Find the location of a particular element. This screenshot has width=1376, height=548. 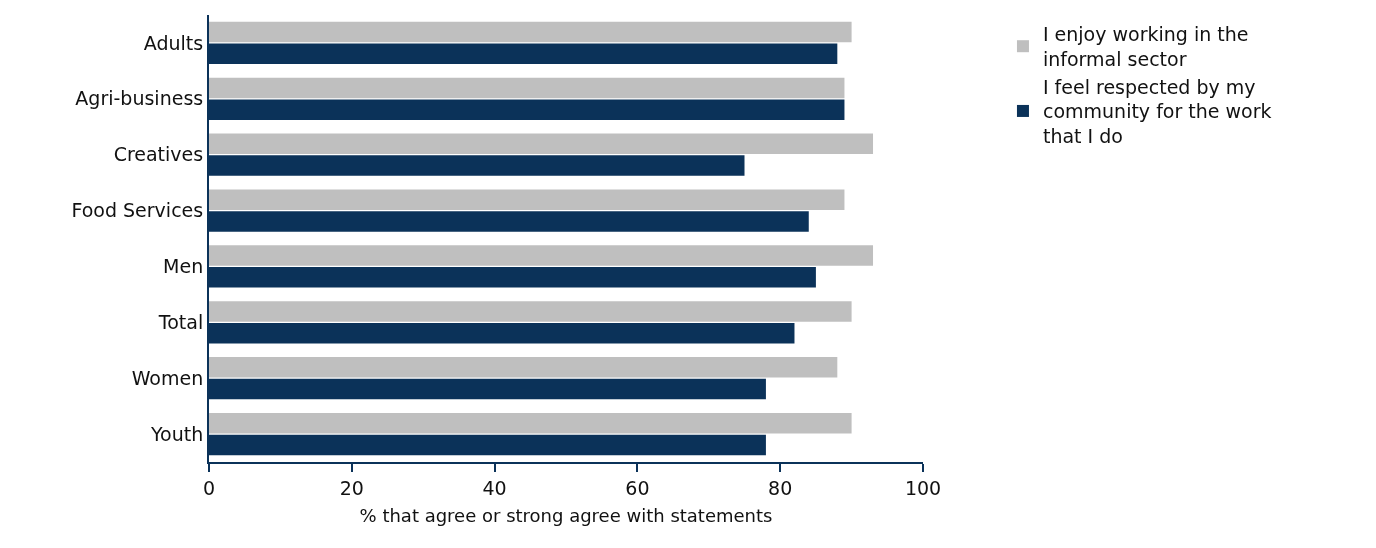

x-tick-label: 0 is located at coordinates (209, 487).